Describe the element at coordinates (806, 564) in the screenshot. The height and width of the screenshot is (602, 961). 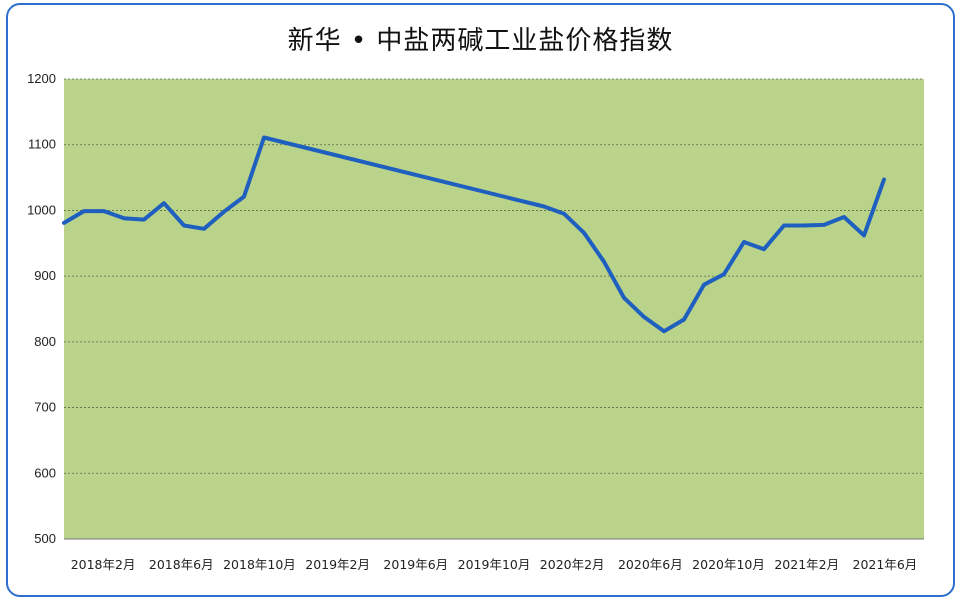
I see `x-tick-label: 2021年2月` at that location.